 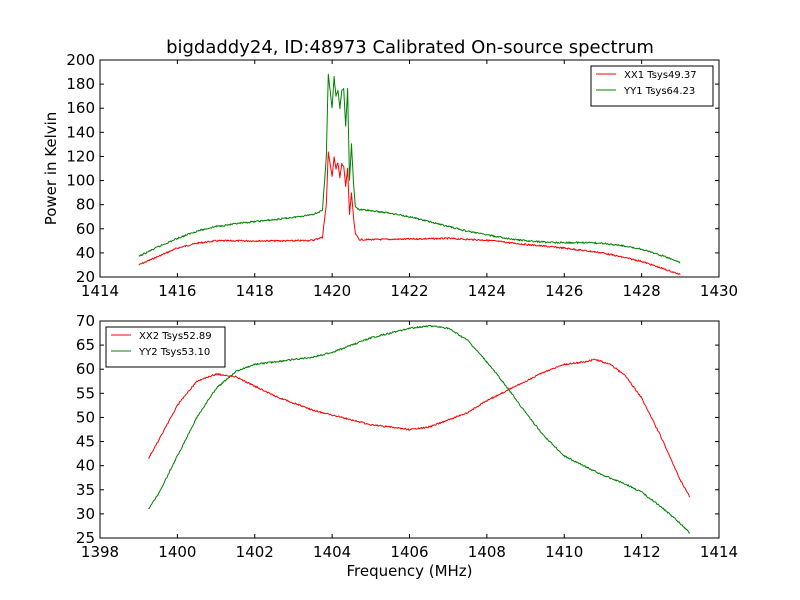 What do you see at coordinates (85, 417) in the screenshot?
I see `y-tick-label: 50` at bounding box center [85, 417].